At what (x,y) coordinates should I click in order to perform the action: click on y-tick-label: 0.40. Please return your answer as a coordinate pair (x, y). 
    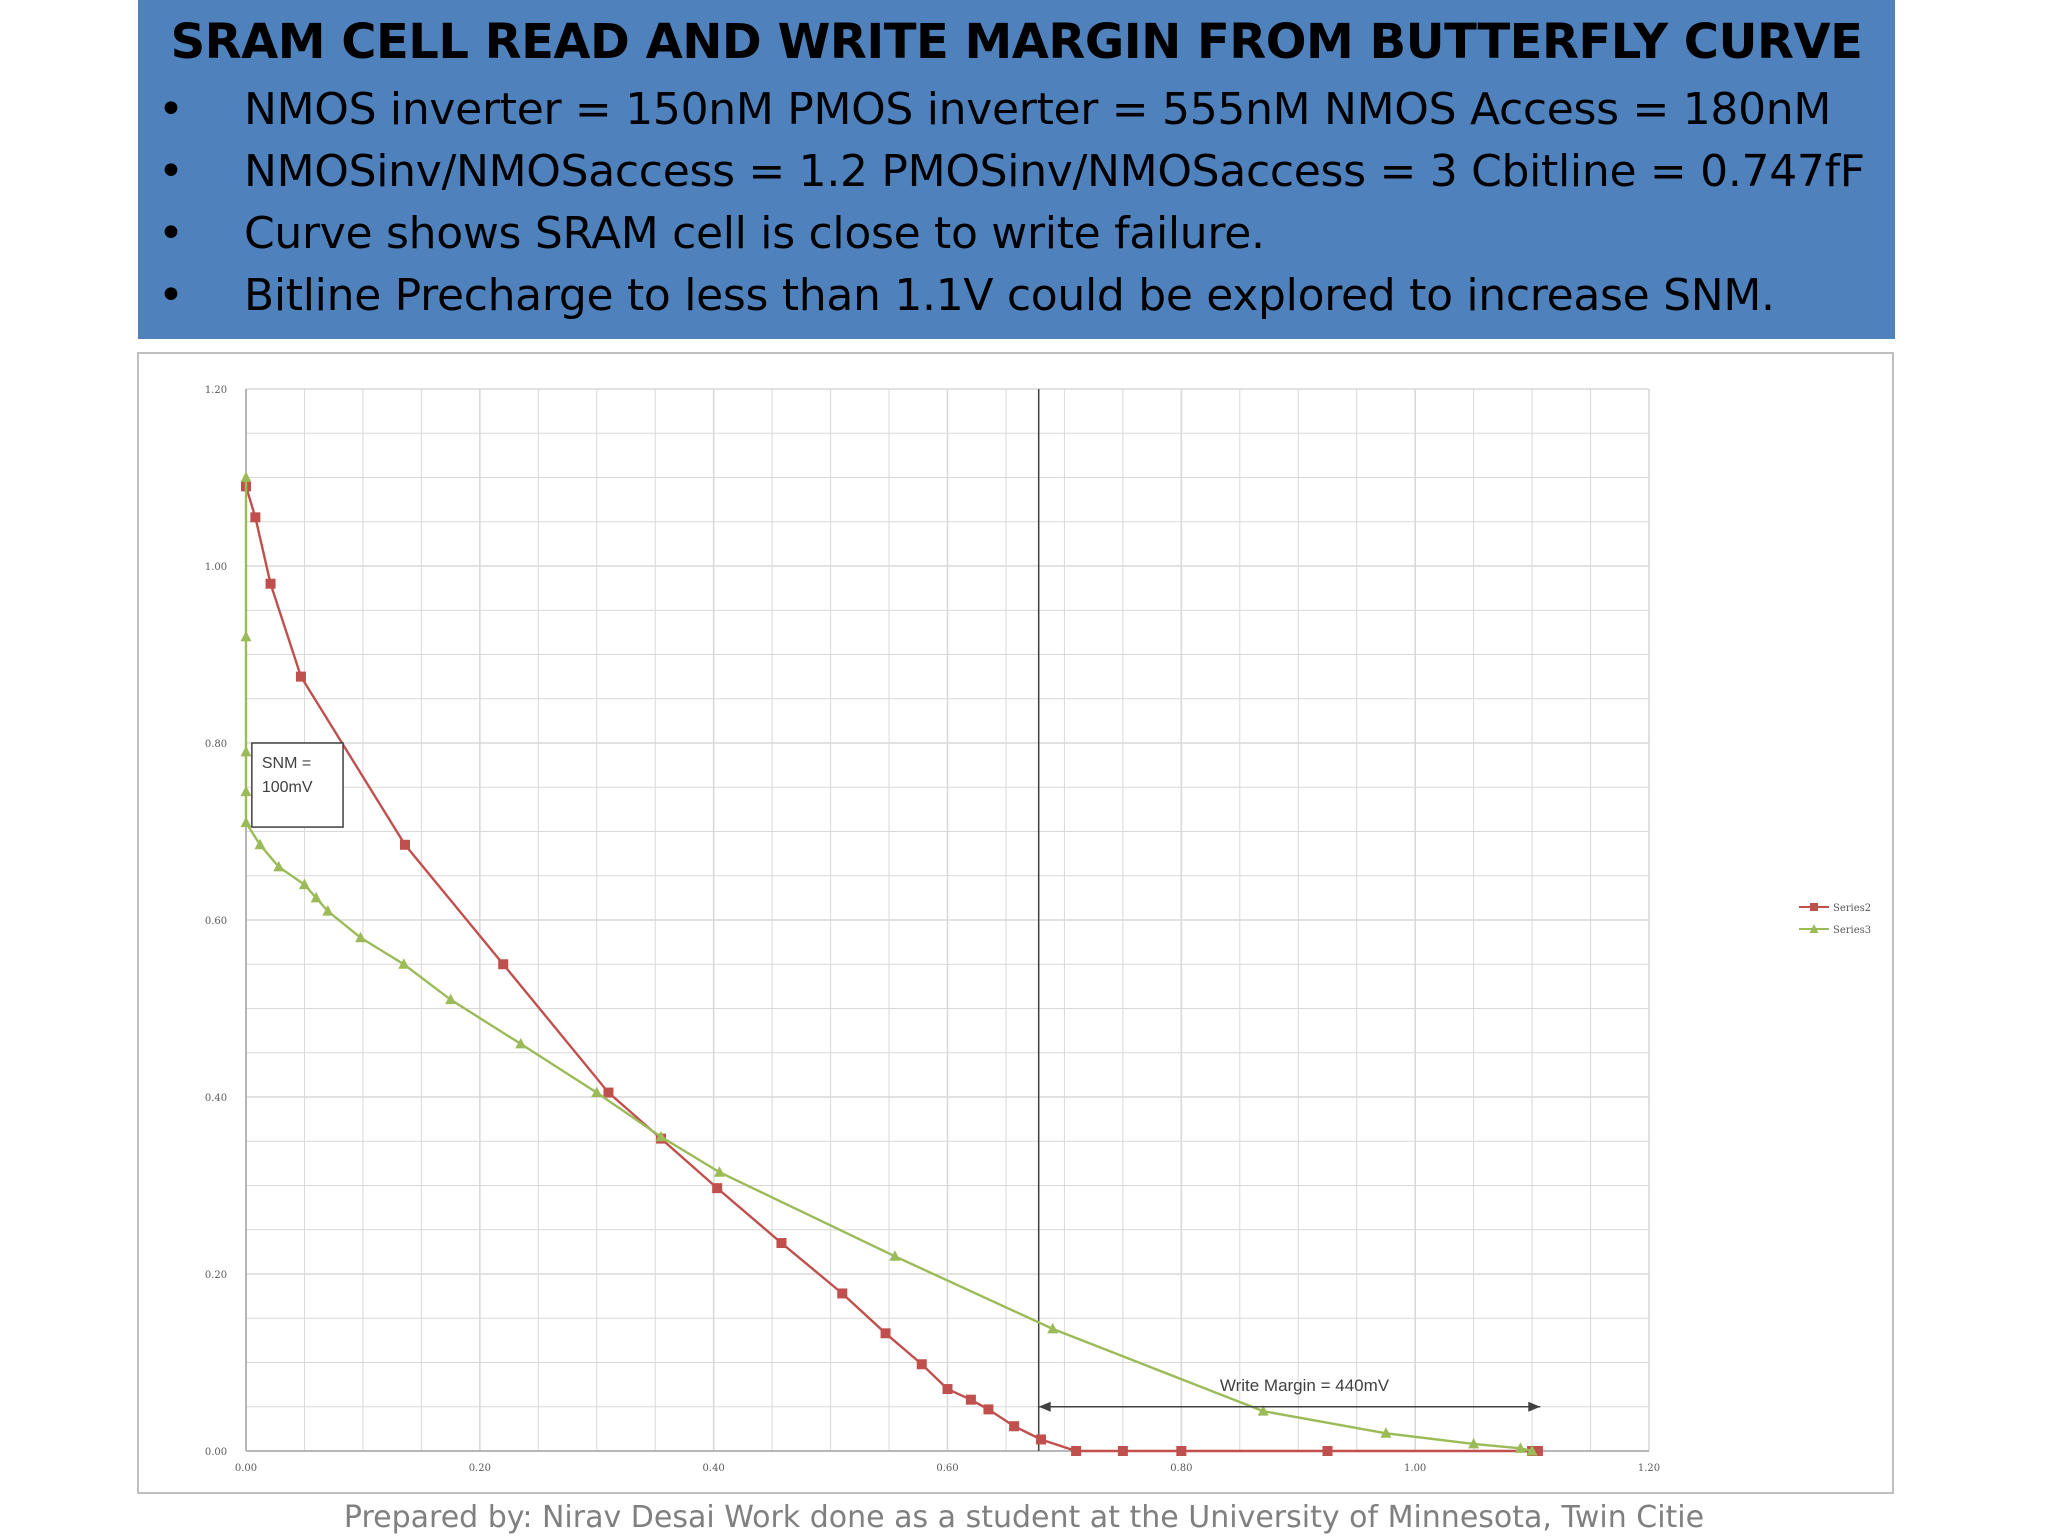
    Looking at the image, I should click on (216, 1098).